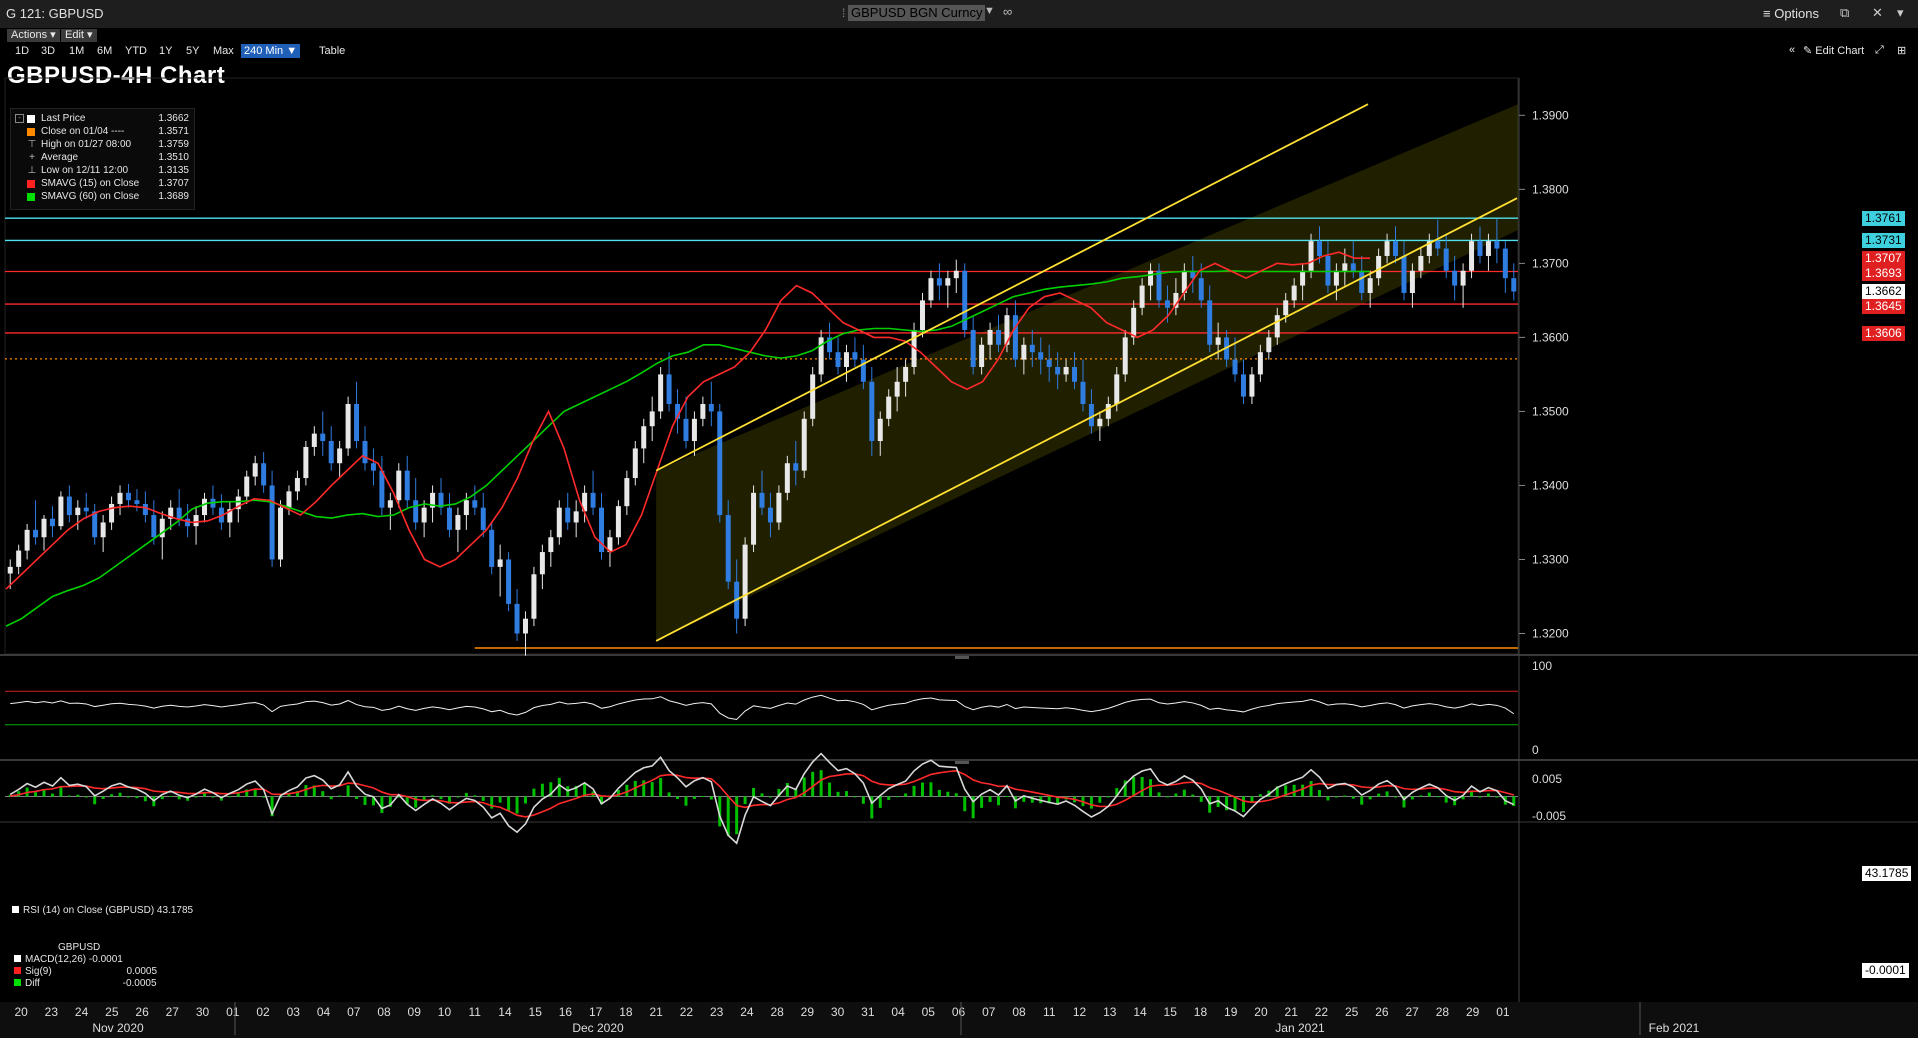 Image resolution: width=1918 pixels, height=1038 pixels. Describe the element at coordinates (1809, 51) in the screenshot. I see `edit-chart-pencil-icon: ✎` at that location.